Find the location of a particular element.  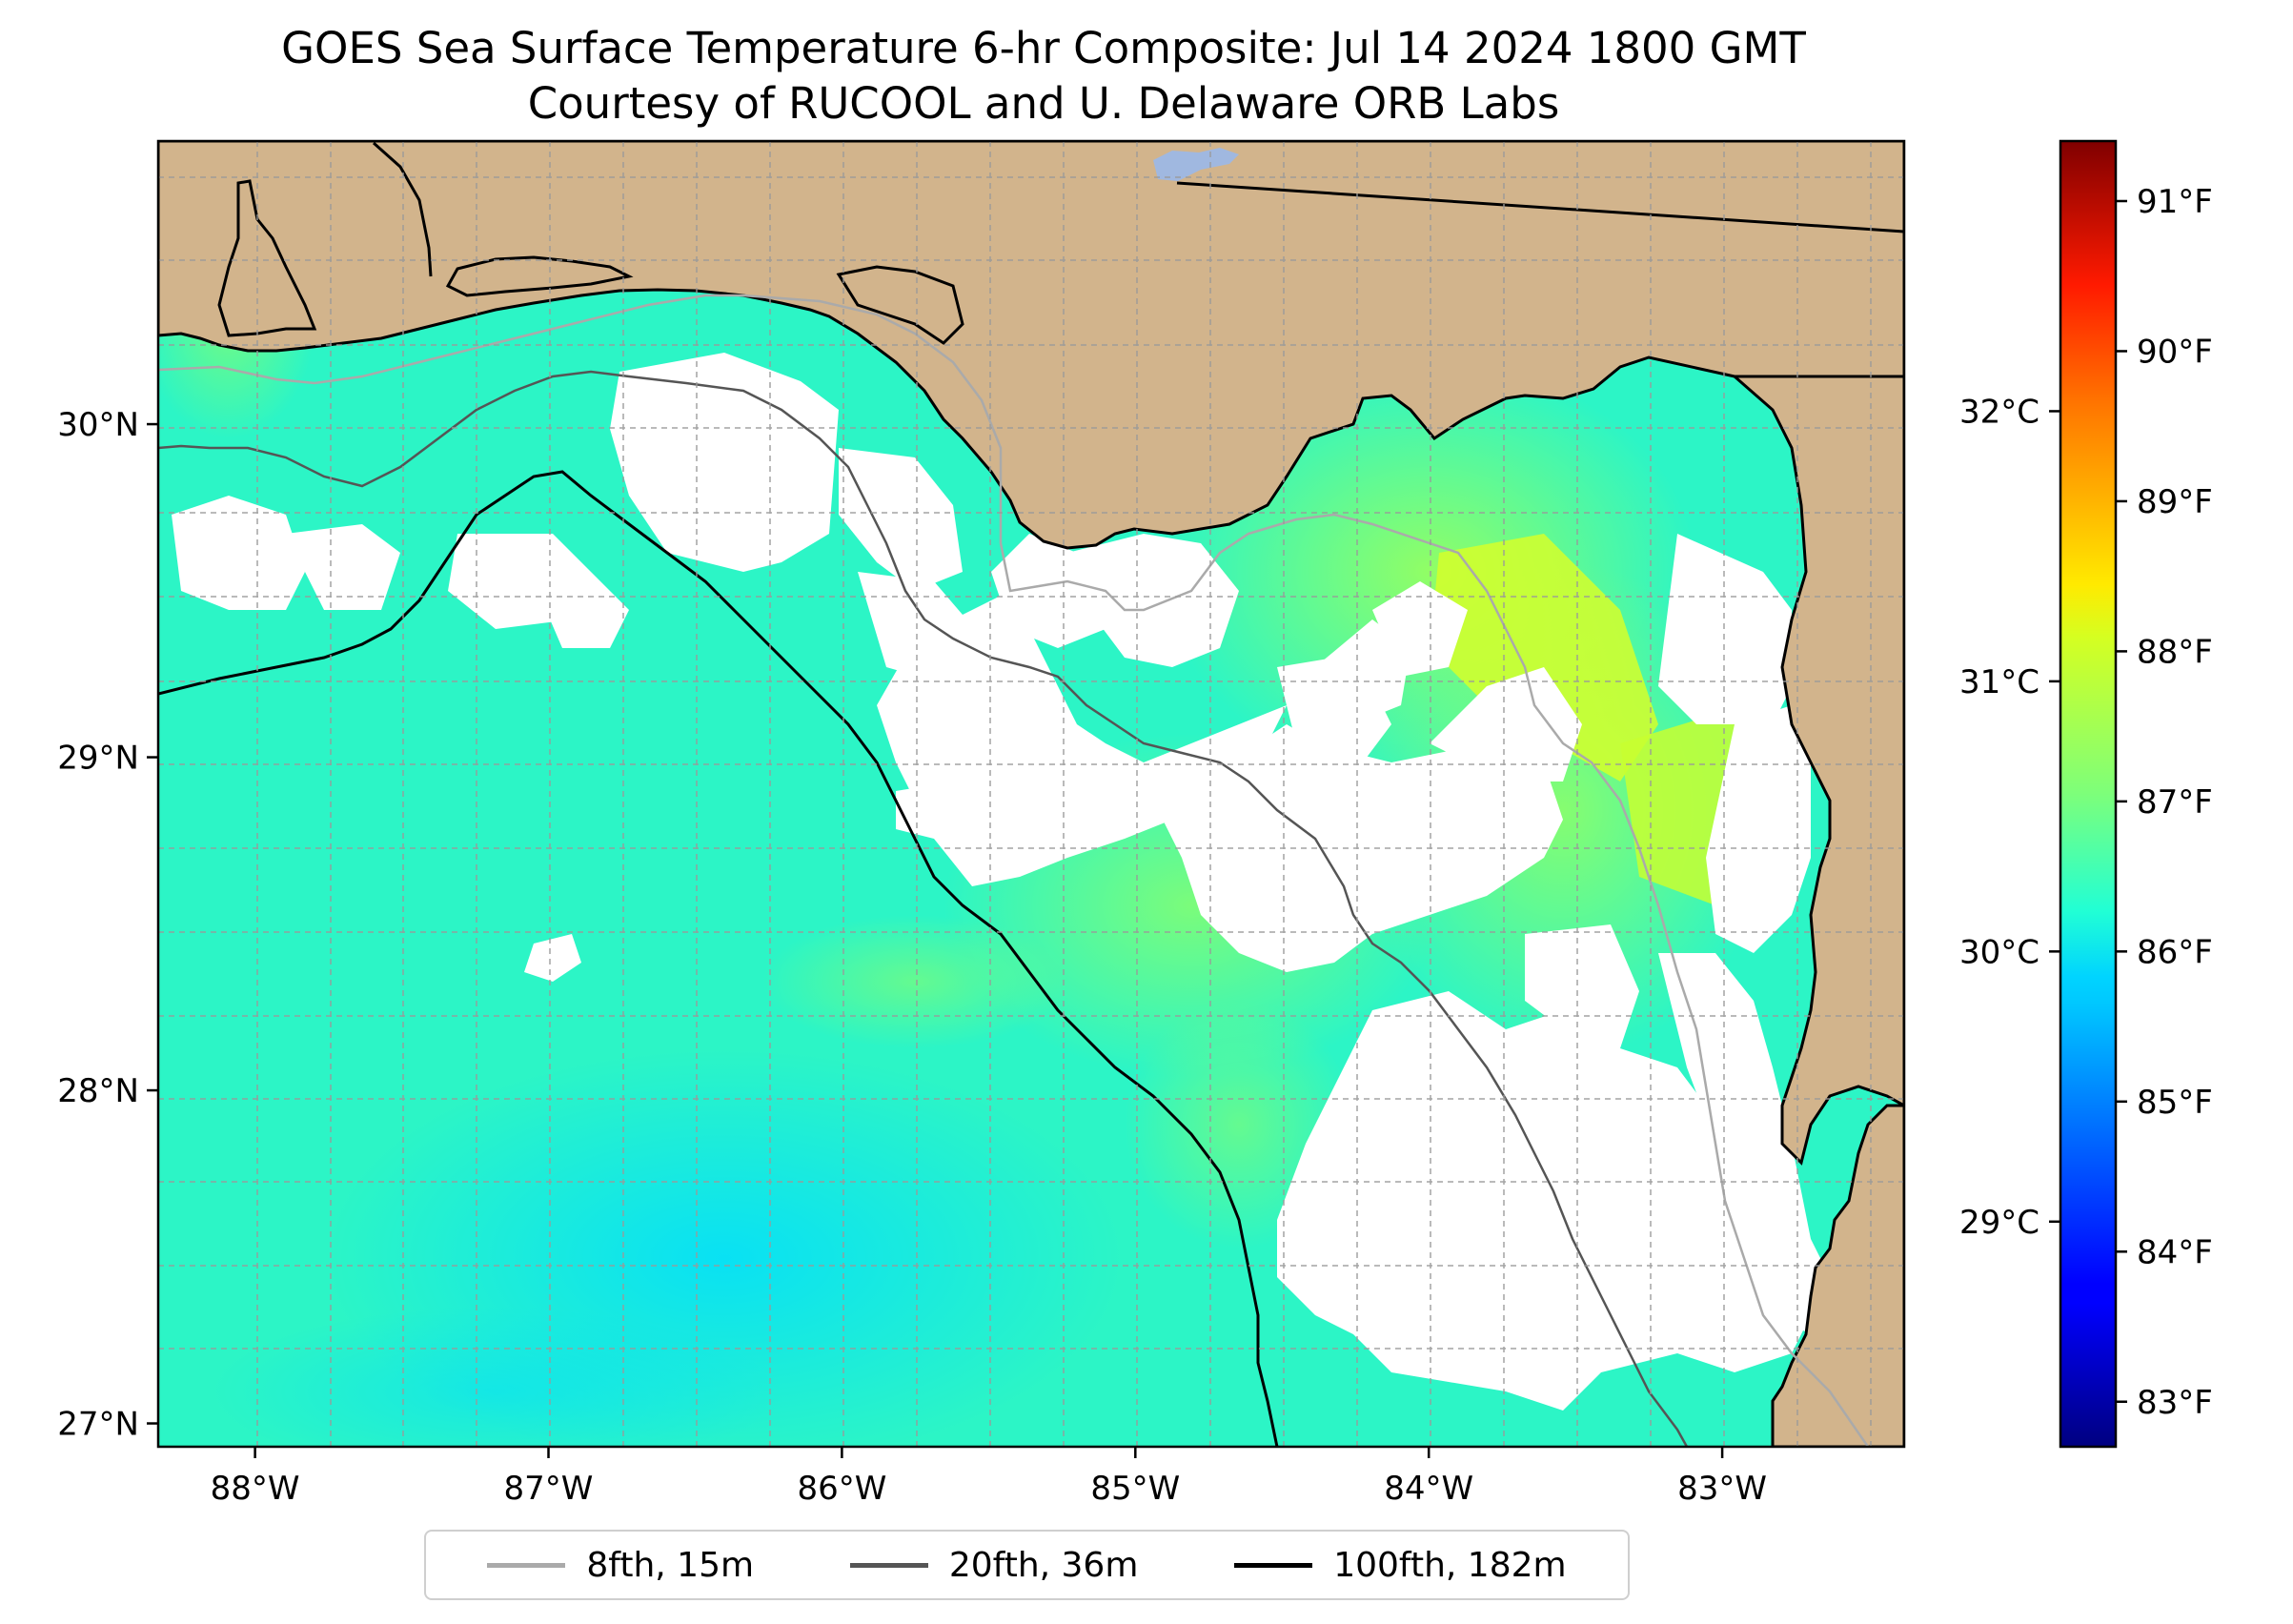

fahrenheit-tick-label: 91°F is located at coordinates (2175, 202).